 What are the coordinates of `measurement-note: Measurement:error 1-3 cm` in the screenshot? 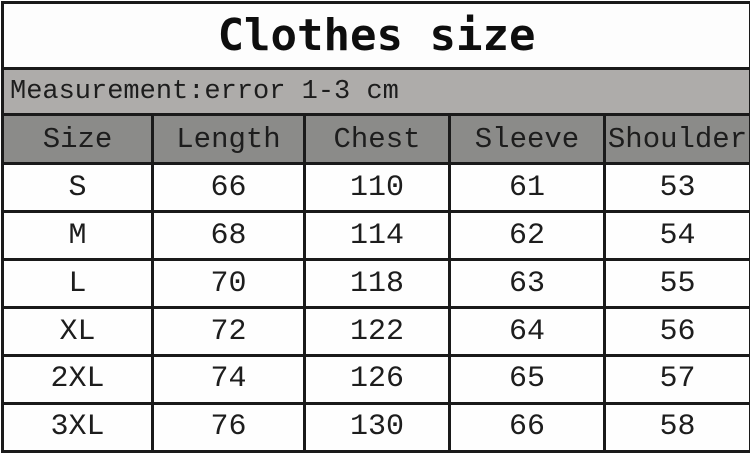 It's located at (375, 92).